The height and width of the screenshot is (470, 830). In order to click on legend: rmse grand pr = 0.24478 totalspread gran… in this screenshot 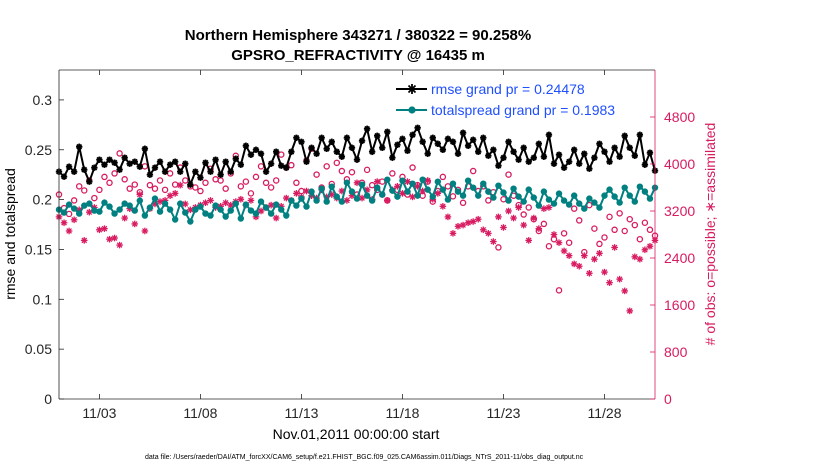, I will do `click(505, 99)`.